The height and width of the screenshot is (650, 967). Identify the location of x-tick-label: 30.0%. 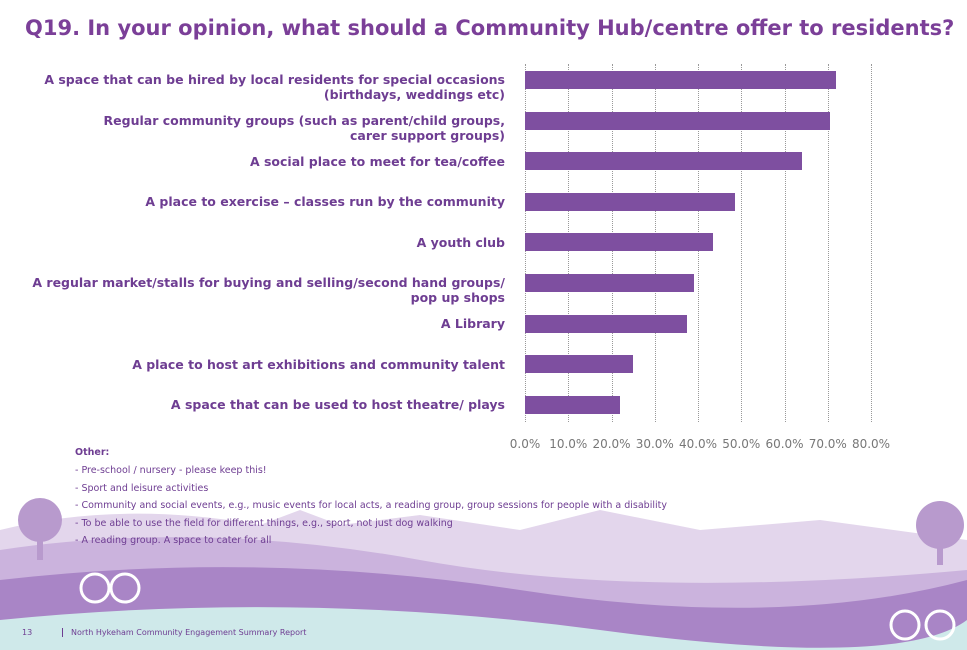
(654, 444).